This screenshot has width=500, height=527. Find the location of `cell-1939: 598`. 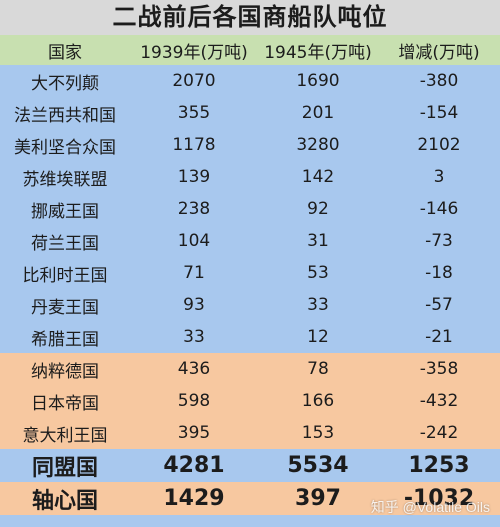

cell-1939: 598 is located at coordinates (194, 401).